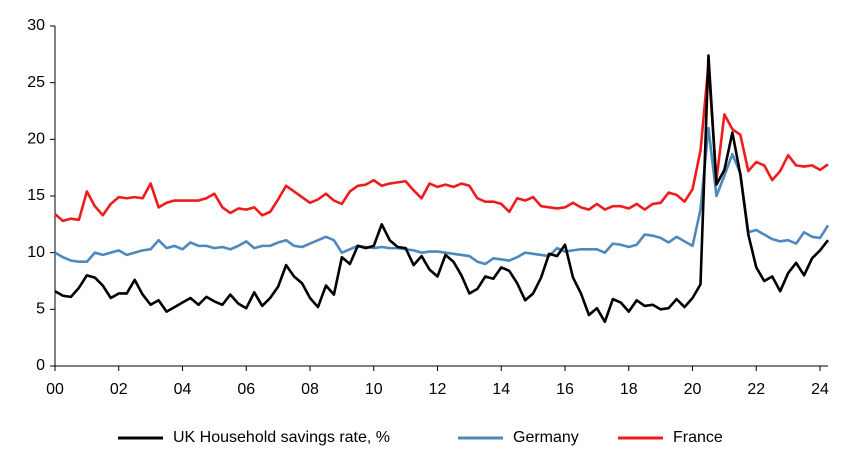 This screenshot has height=476, width=852. Describe the element at coordinates (36, 139) in the screenshot. I see `y-tick-label: 20` at that location.